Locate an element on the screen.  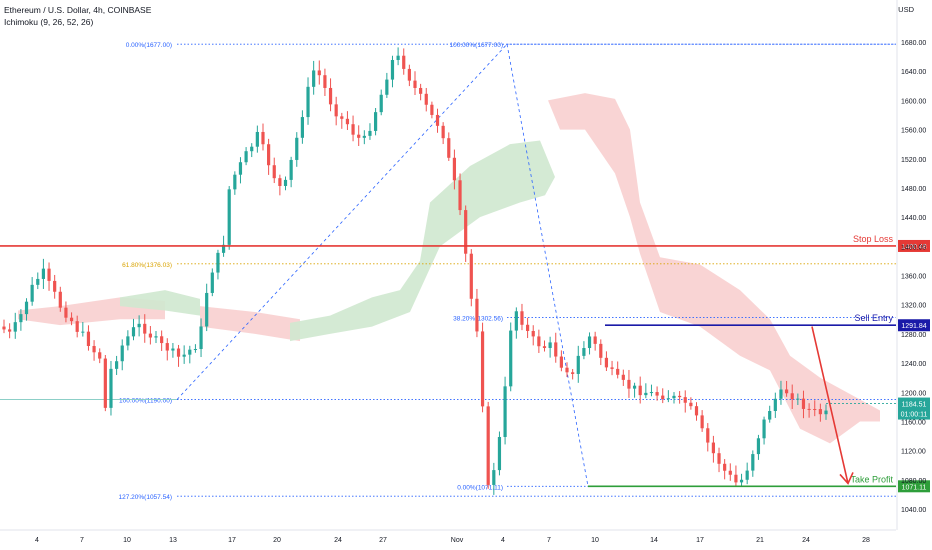
fib-level-label: 127.20%(1057.54) is located at coordinates (146, 497).